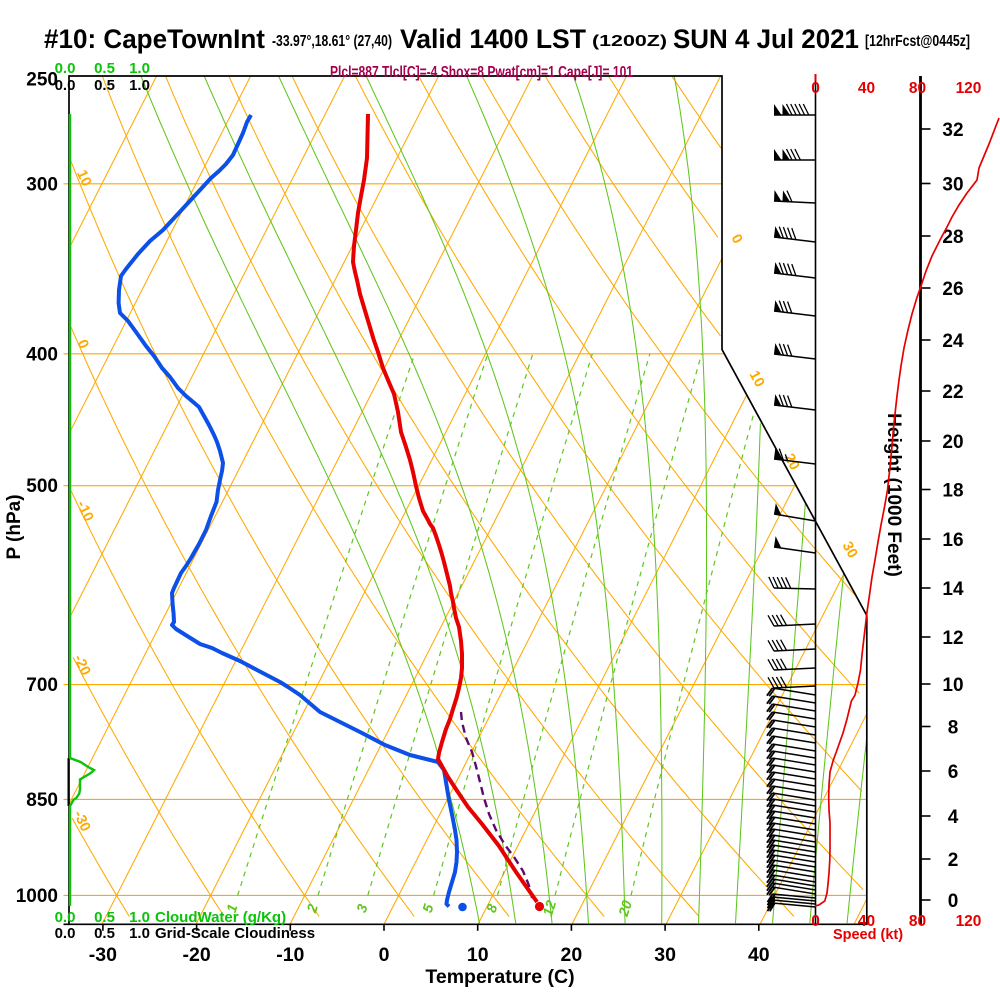  Describe the element at coordinates (629, 41) in the screenshot. I see `svg-text: (1200Z)` at that location.